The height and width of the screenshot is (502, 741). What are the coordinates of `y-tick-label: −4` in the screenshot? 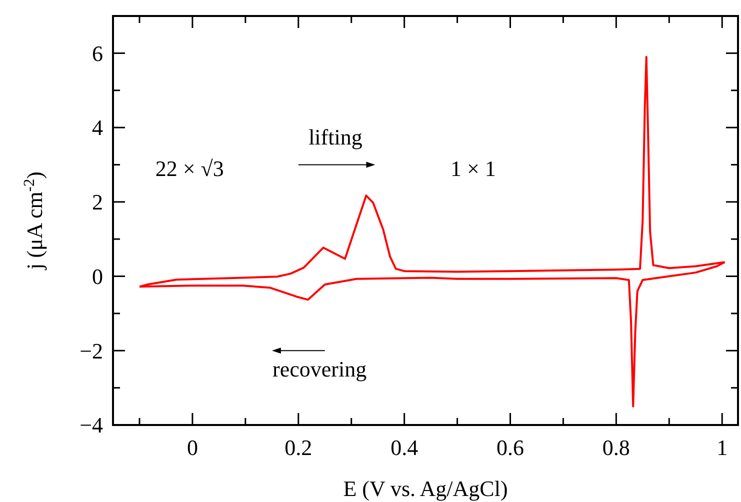 It's located at (91, 425).